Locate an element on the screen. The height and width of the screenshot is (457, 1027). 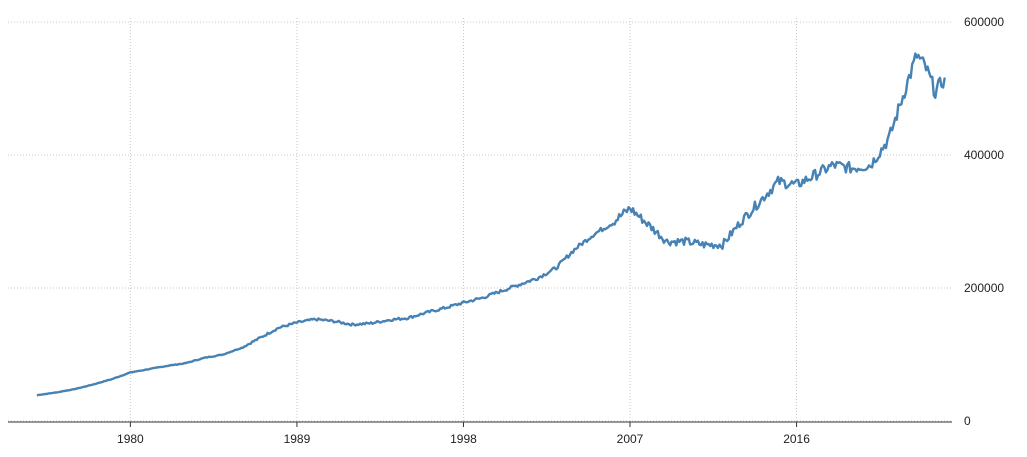
x-axis-ticks: 1980 1989 1998 2007 2016 is located at coordinates (463, 434).